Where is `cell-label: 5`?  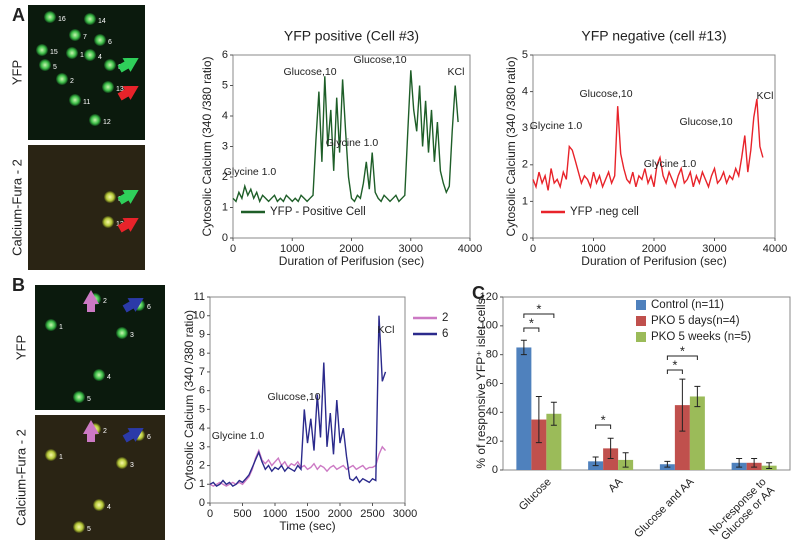
cell-label: 5 is located at coordinates (55, 67).